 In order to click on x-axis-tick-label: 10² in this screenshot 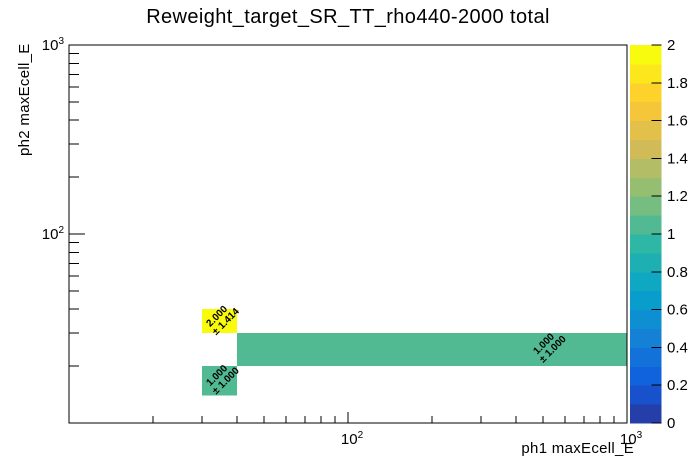, I will do `click(352, 439)`.